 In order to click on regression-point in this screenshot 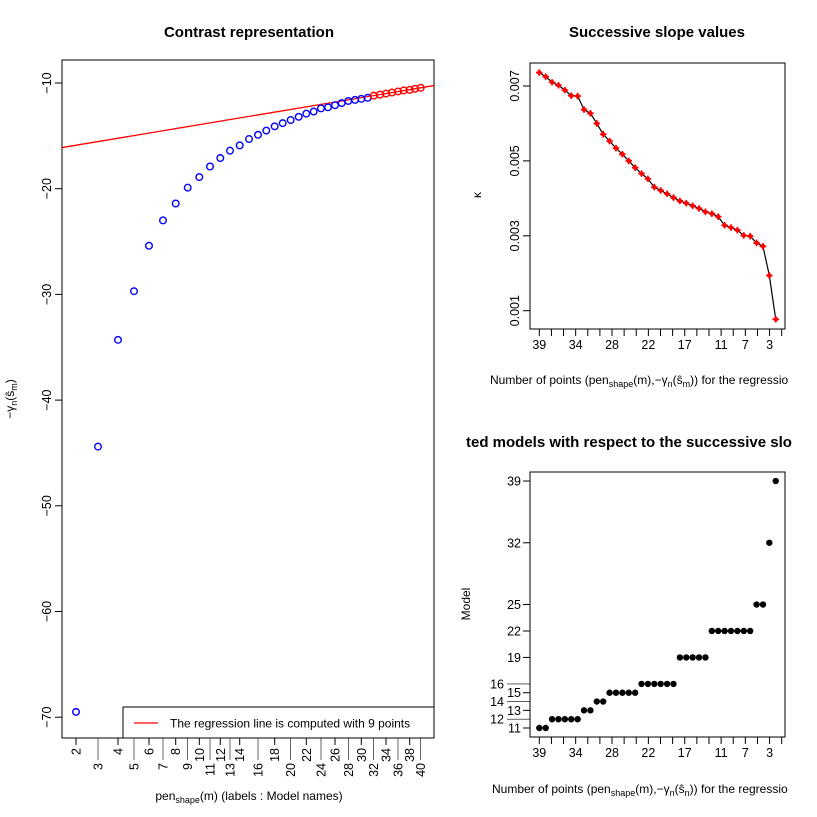, I will do `click(409, 89)`.